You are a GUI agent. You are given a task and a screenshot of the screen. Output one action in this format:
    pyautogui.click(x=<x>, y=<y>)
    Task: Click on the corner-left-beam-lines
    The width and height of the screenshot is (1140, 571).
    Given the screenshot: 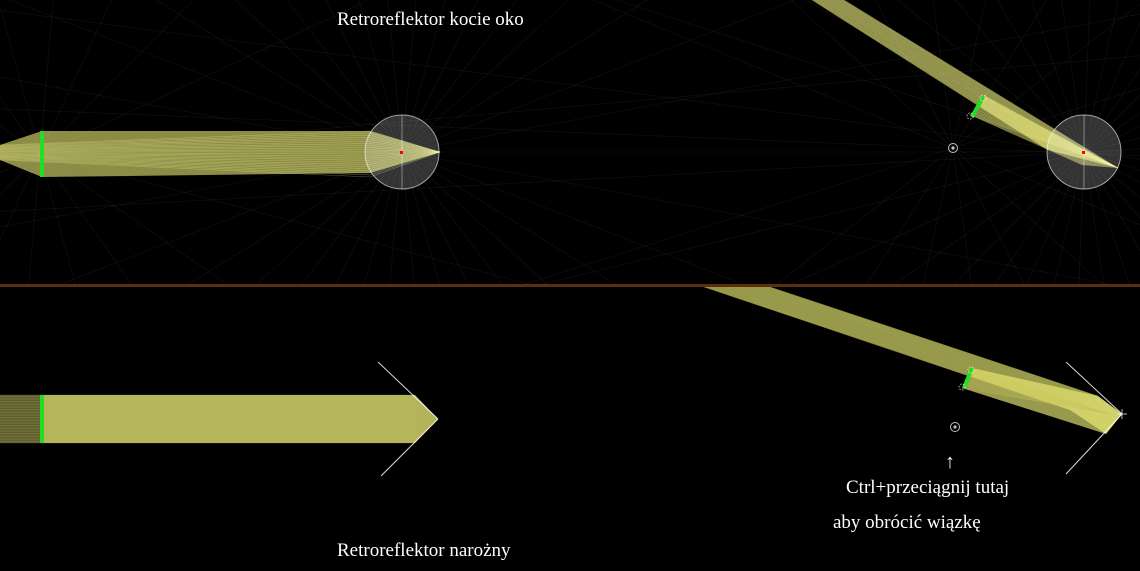 What is the action you would take?
    pyautogui.click(x=207, y=419)
    